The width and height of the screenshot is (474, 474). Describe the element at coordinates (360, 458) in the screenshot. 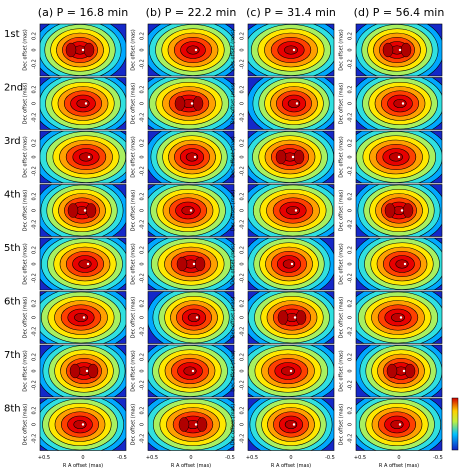

I see `x-tick-label: +0.5` at that location.